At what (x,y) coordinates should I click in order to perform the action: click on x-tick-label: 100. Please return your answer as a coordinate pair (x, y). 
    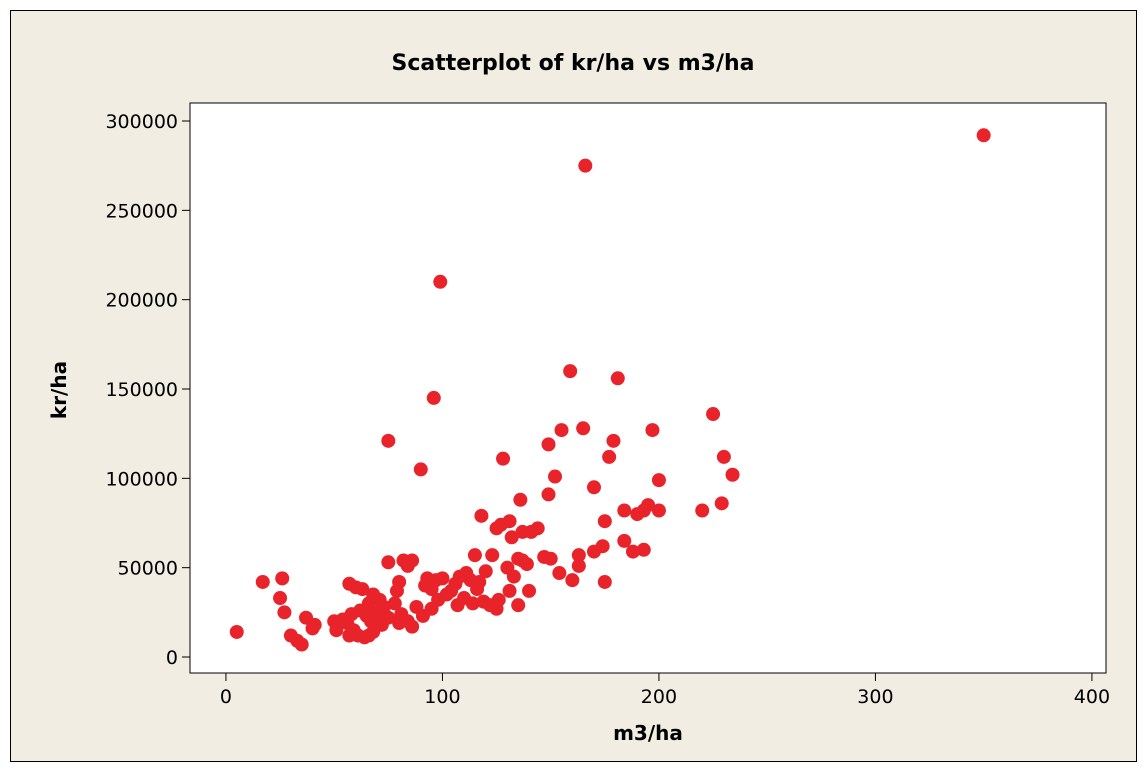
    Looking at the image, I should click on (442, 697).